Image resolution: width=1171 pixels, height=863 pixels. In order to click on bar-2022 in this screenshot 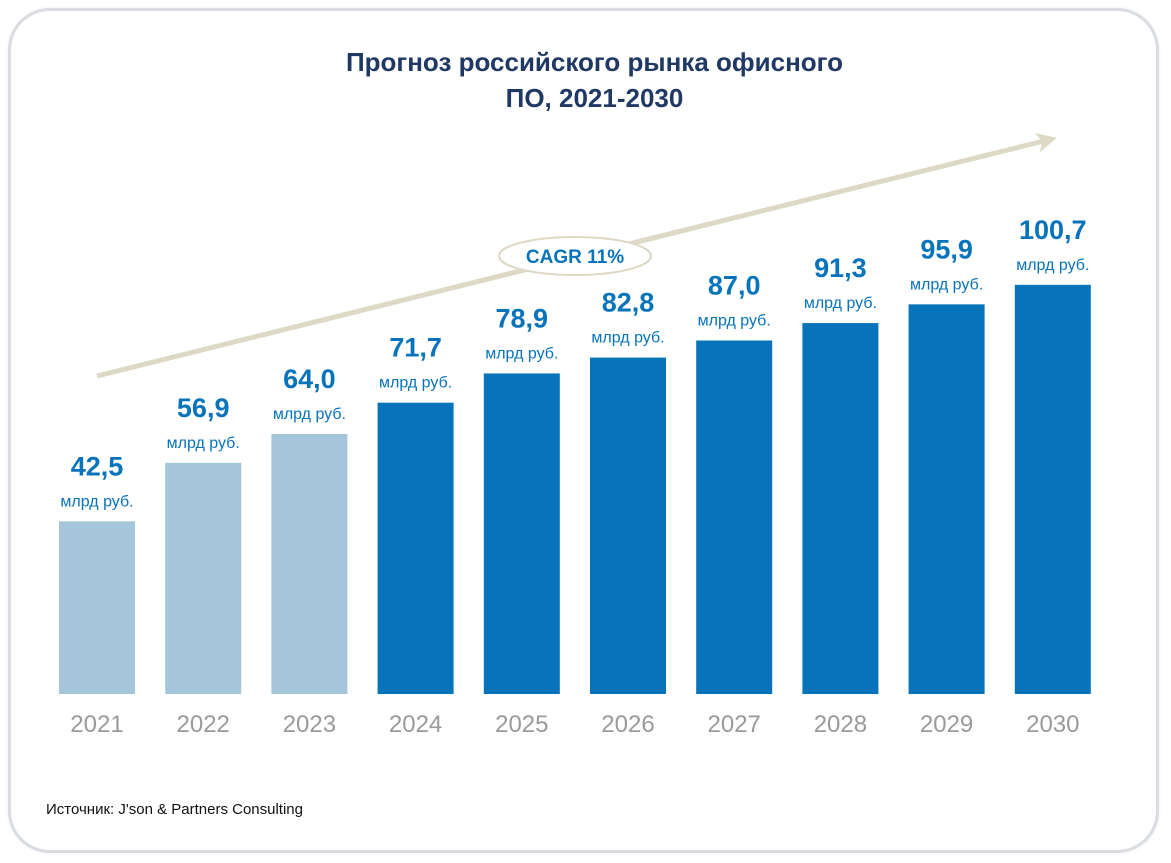, I will do `click(203, 578)`.